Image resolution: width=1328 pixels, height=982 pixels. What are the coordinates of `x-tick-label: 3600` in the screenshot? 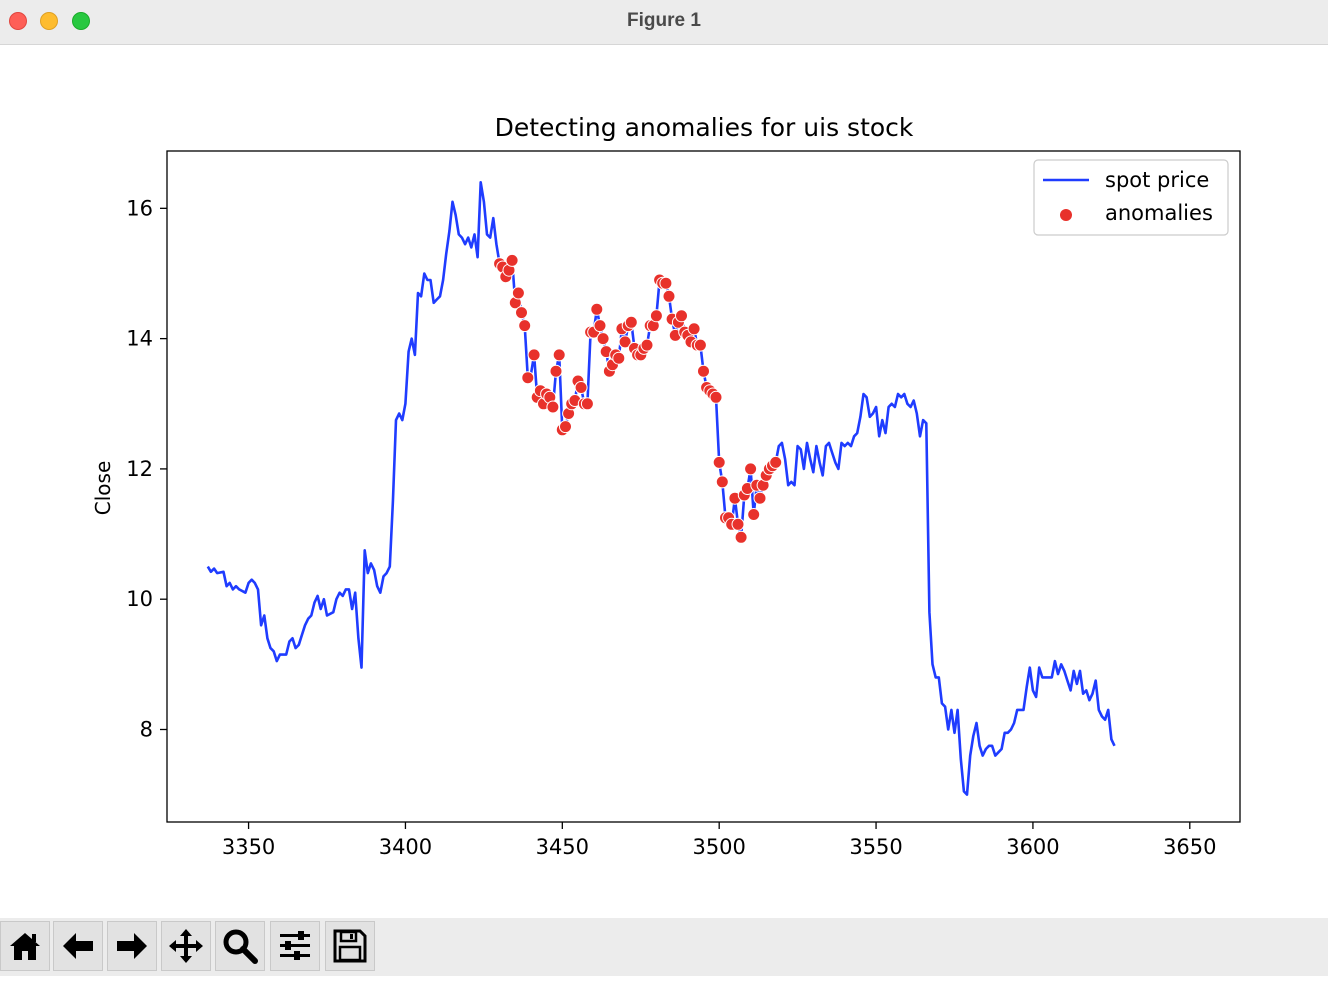 It's located at (1032, 847).